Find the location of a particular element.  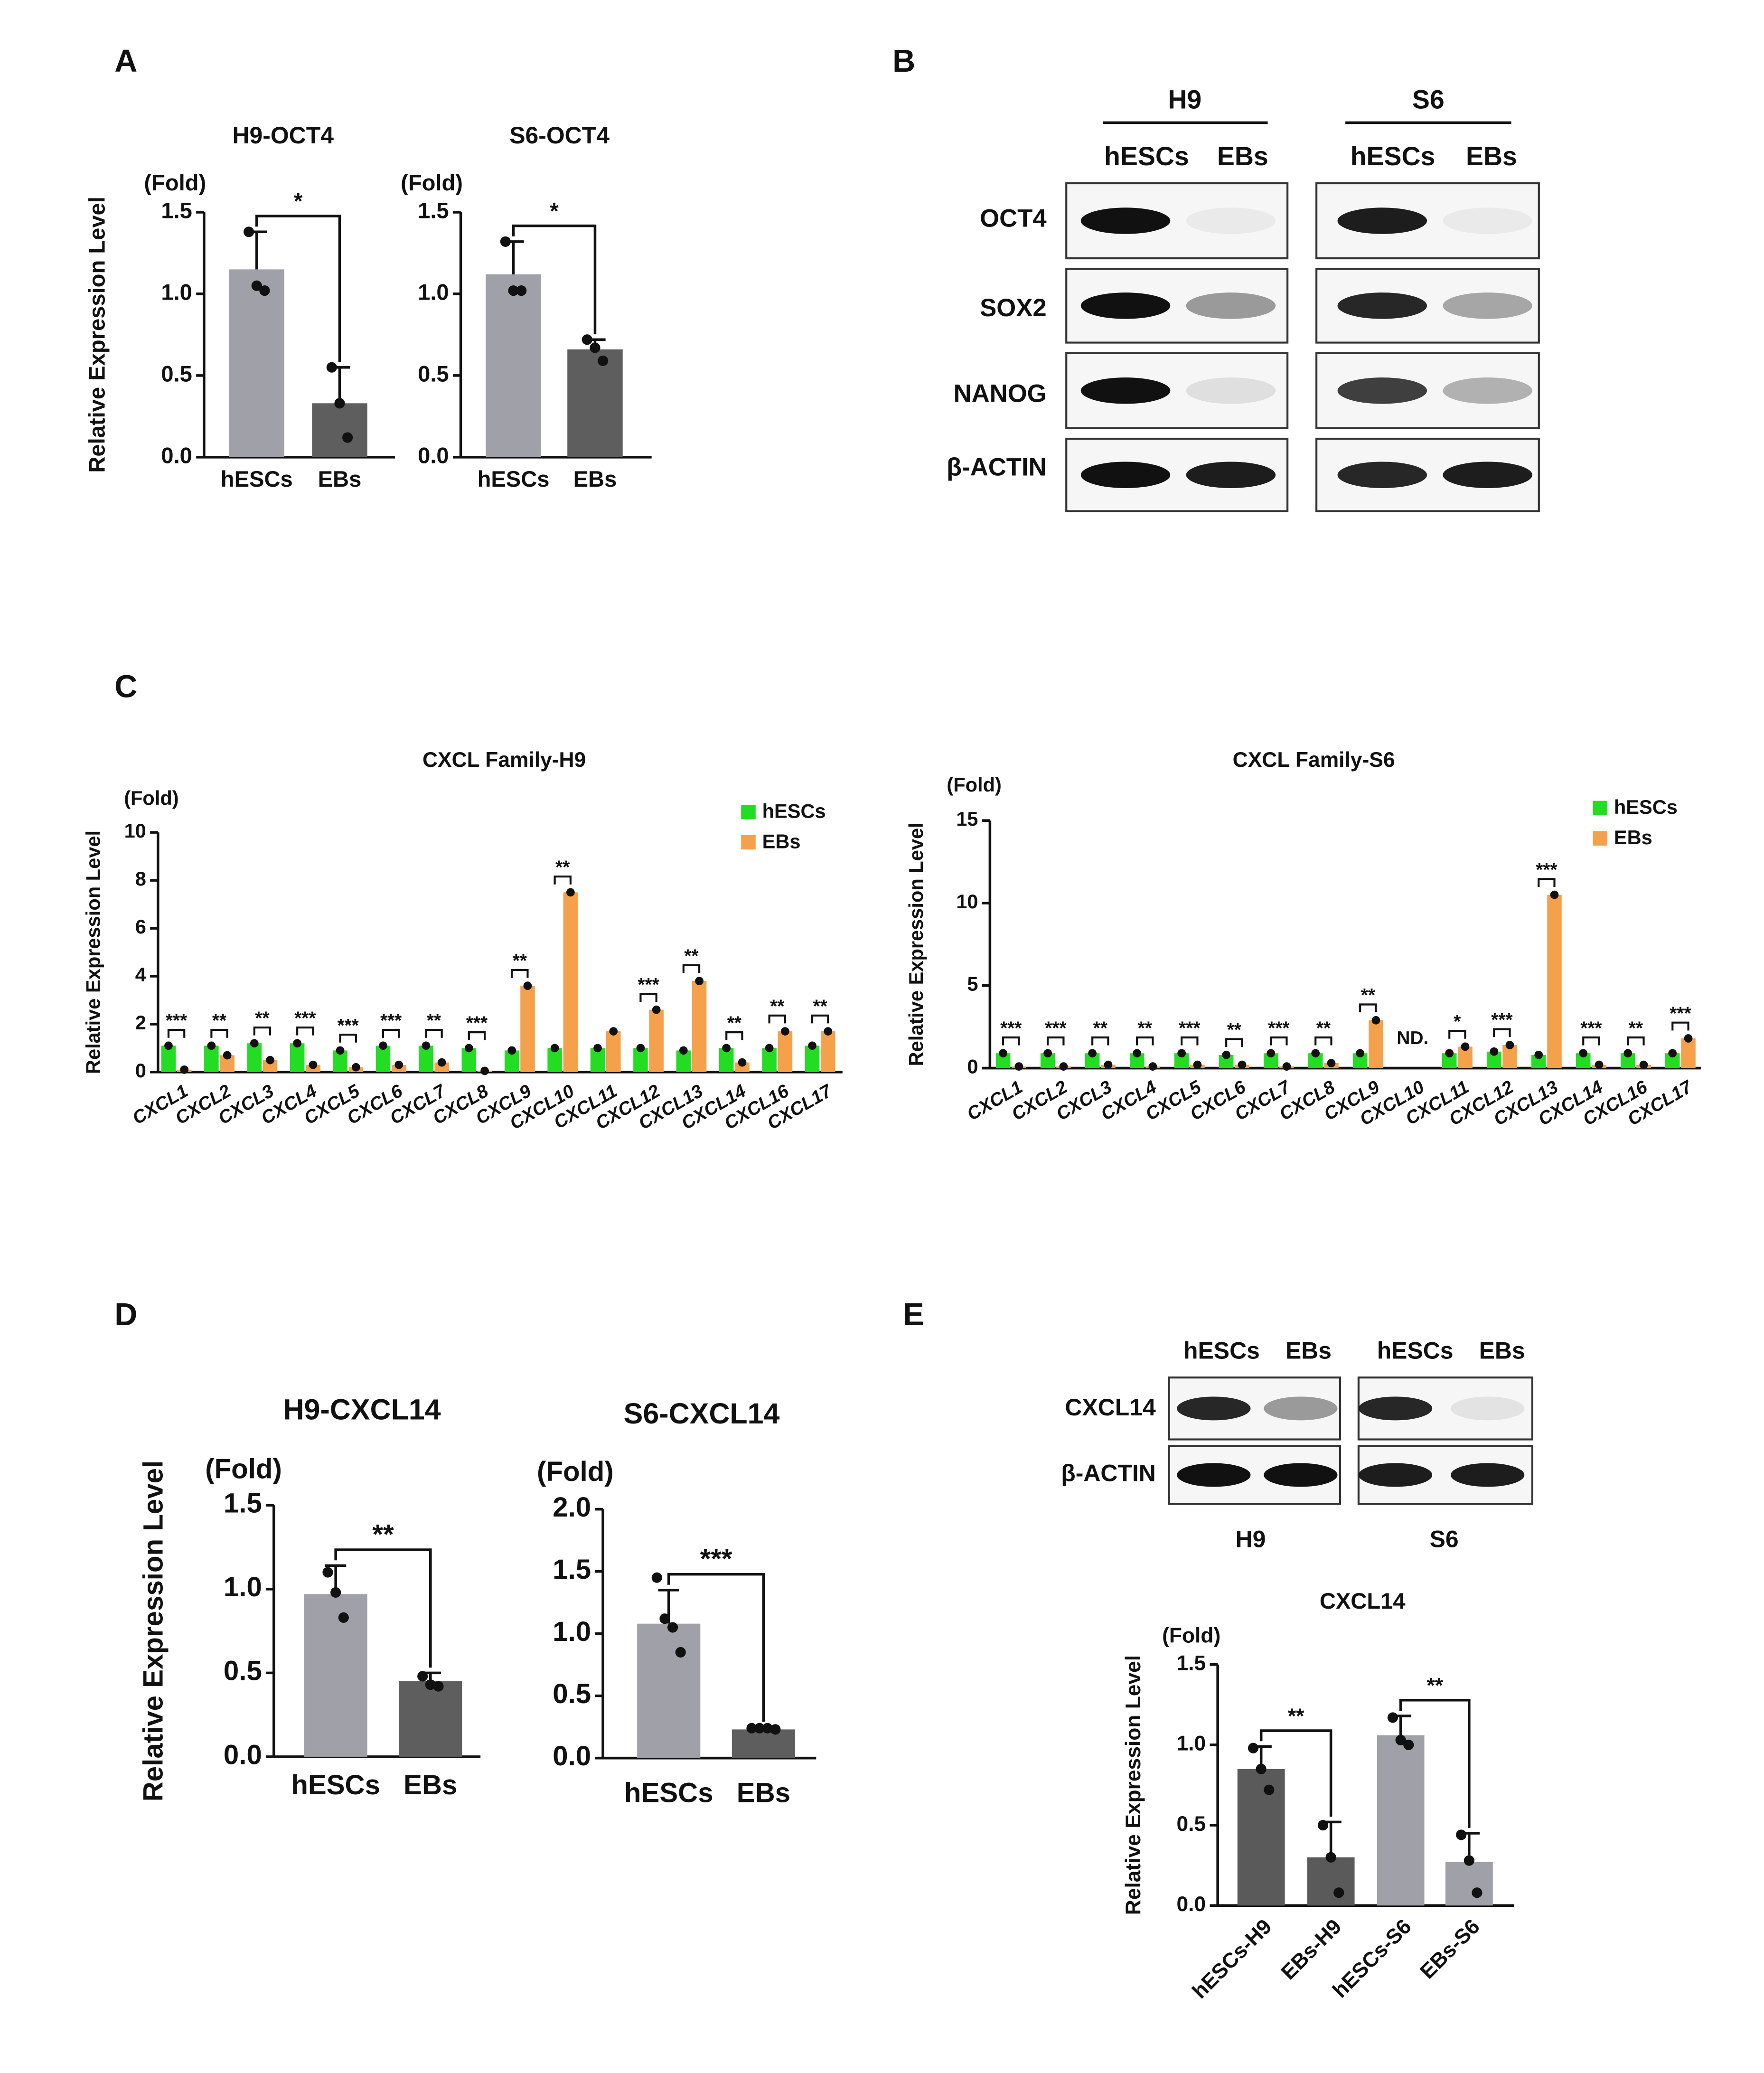

panel-label: D is located at coordinates (126, 1314).